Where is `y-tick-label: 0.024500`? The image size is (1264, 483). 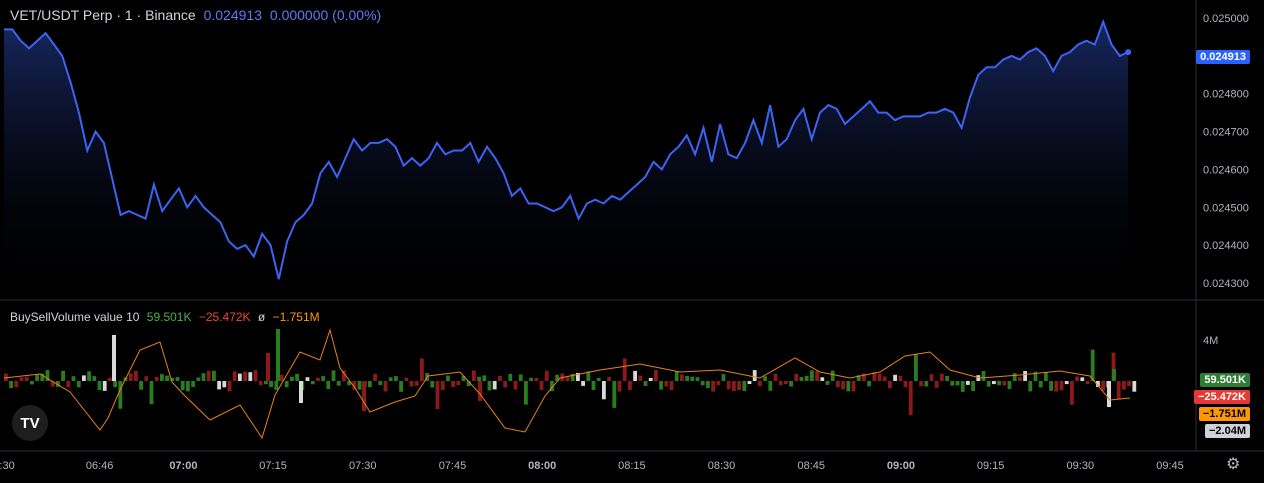
y-tick-label: 0.024500 is located at coordinates (1226, 208).